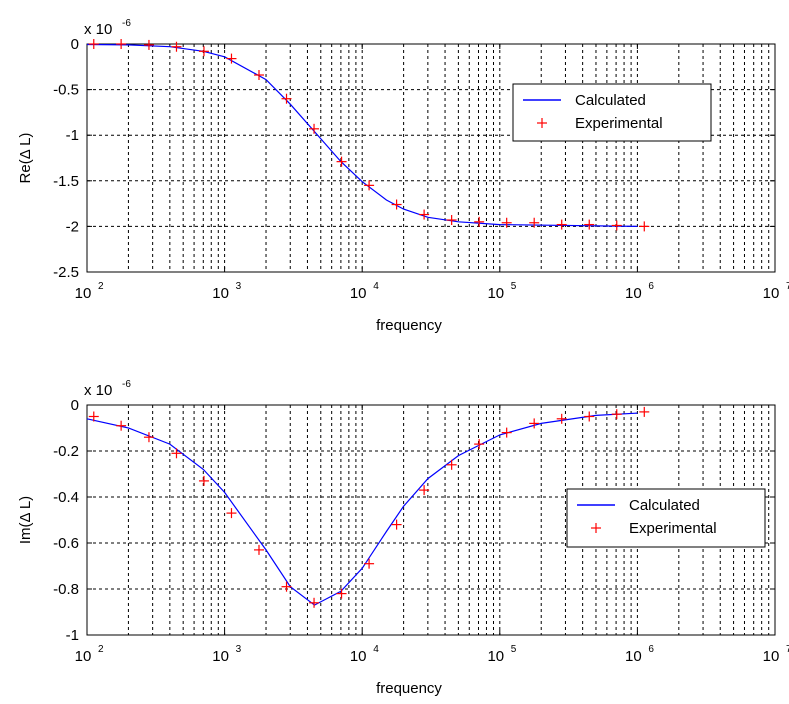 The height and width of the screenshot is (704, 789). Describe the element at coordinates (25, 158) in the screenshot. I see `y-axis-label: Re(Δ L)` at that location.